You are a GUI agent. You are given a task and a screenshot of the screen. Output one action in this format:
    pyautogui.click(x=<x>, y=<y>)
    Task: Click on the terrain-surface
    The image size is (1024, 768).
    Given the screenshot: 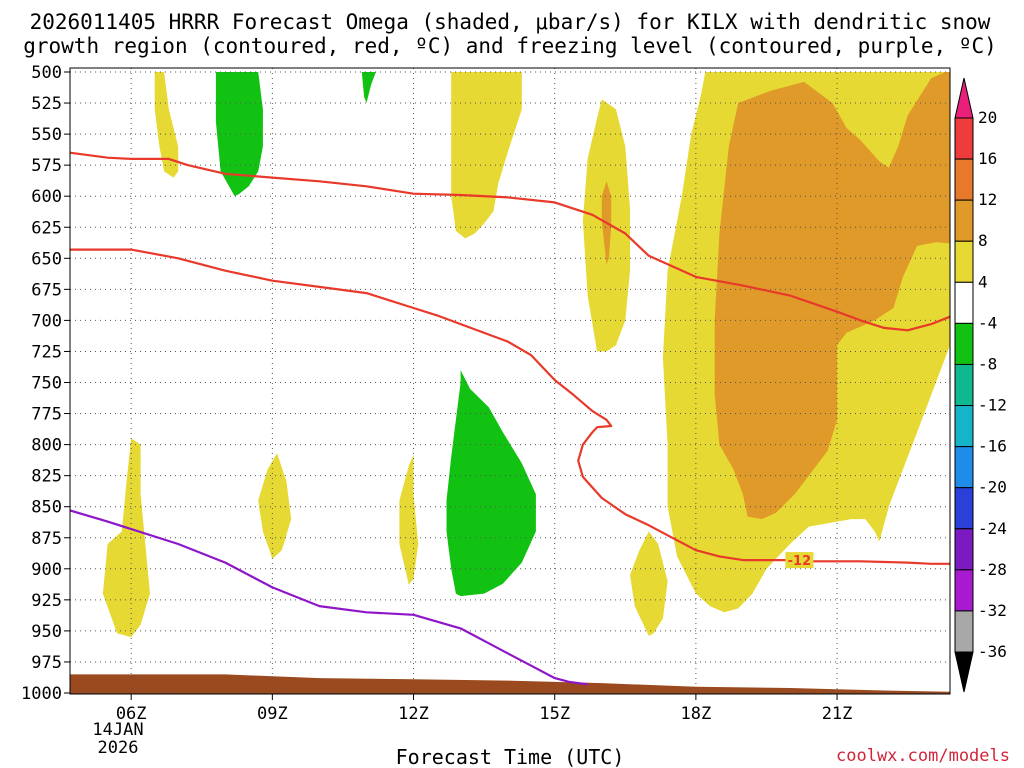 What is the action you would take?
    pyautogui.click(x=510, y=684)
    